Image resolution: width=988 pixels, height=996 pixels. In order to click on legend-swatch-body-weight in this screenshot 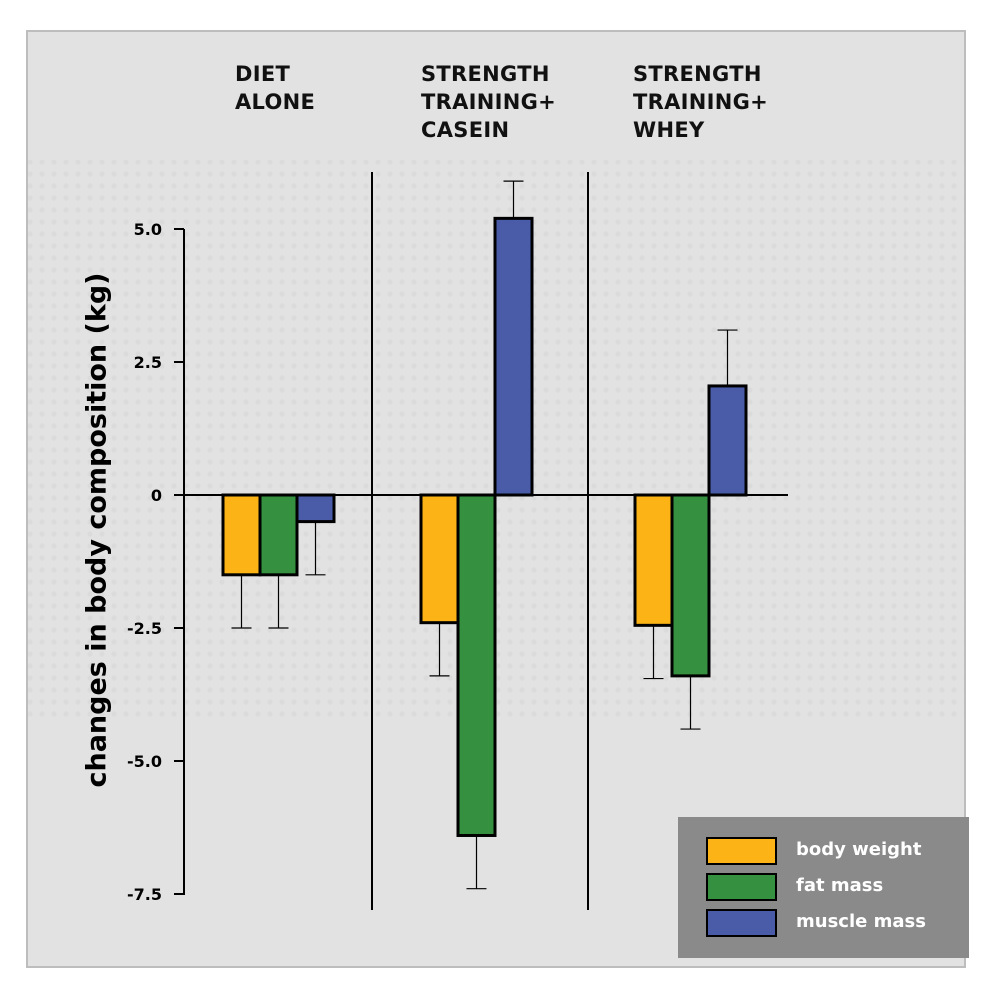, I will do `click(741, 851)`.